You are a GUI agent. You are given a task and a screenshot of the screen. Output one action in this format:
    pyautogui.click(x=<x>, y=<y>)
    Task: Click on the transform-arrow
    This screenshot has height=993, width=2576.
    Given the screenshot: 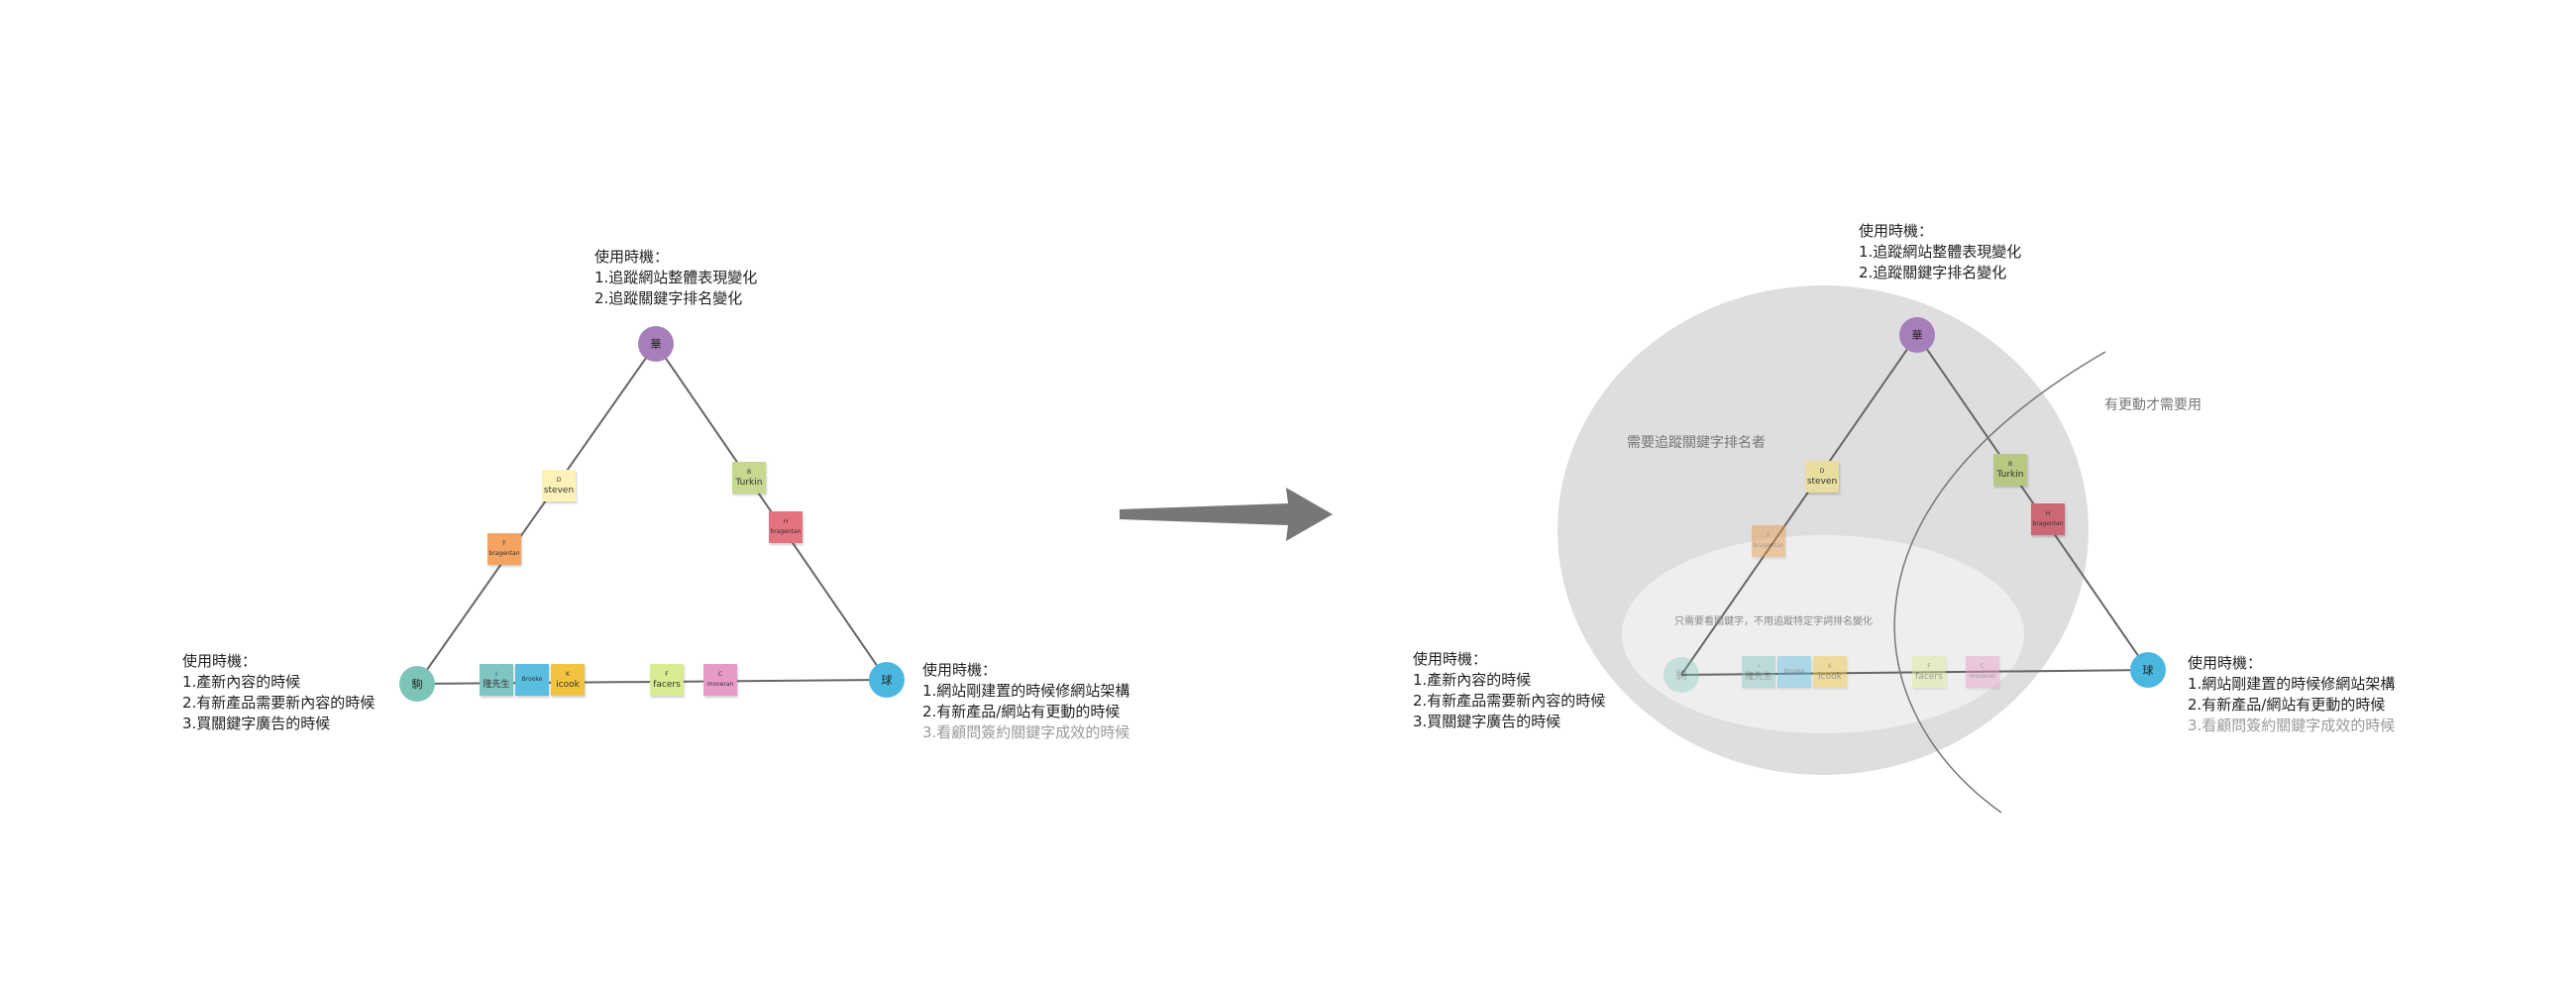 What is the action you would take?
    pyautogui.click(x=1226, y=514)
    